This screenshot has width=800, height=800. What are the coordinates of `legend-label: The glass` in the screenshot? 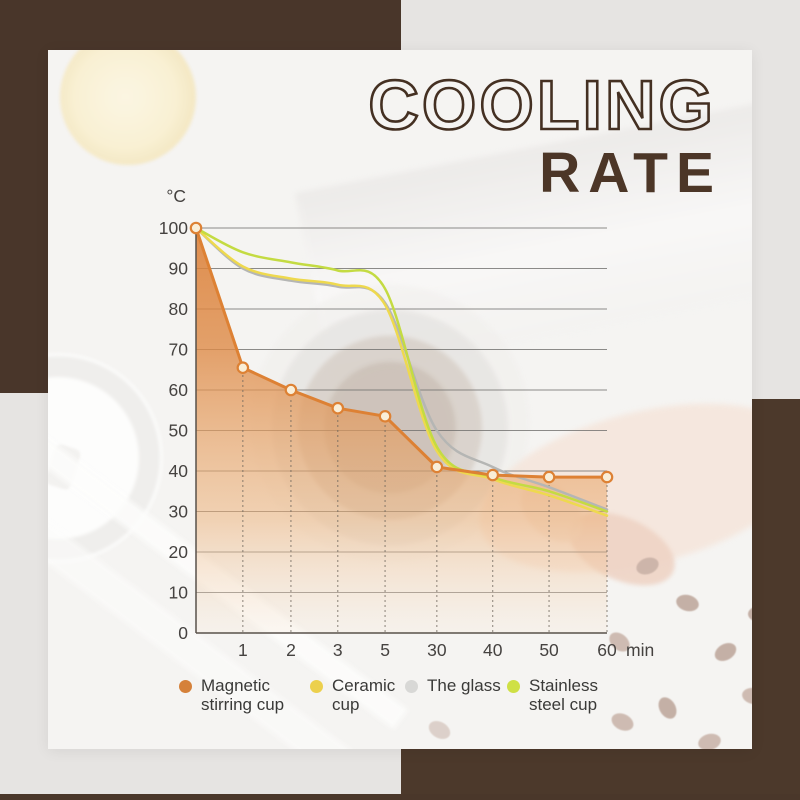 It's located at (464, 685).